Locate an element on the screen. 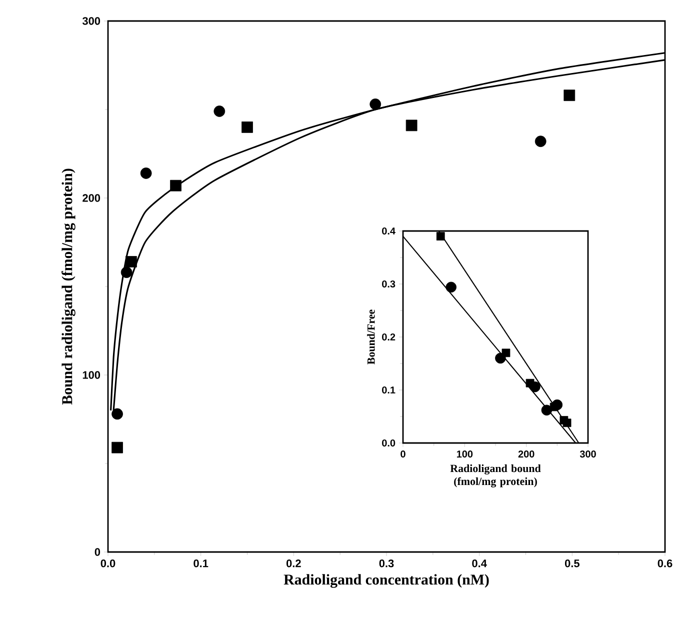 The width and height of the screenshot is (674, 622). y-tick-label: 0 is located at coordinates (97, 552).